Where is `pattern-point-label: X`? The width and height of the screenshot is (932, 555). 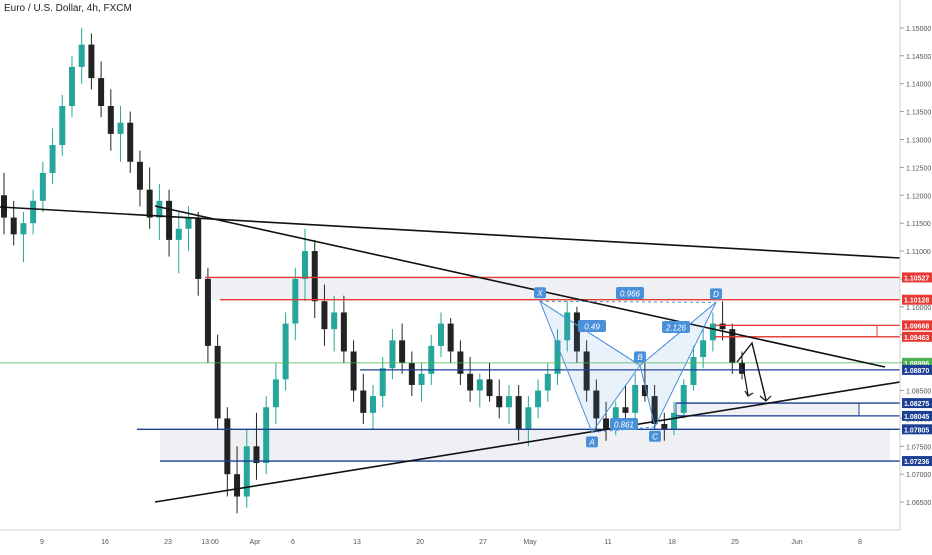 pattern-point-label: X is located at coordinates (539, 293).